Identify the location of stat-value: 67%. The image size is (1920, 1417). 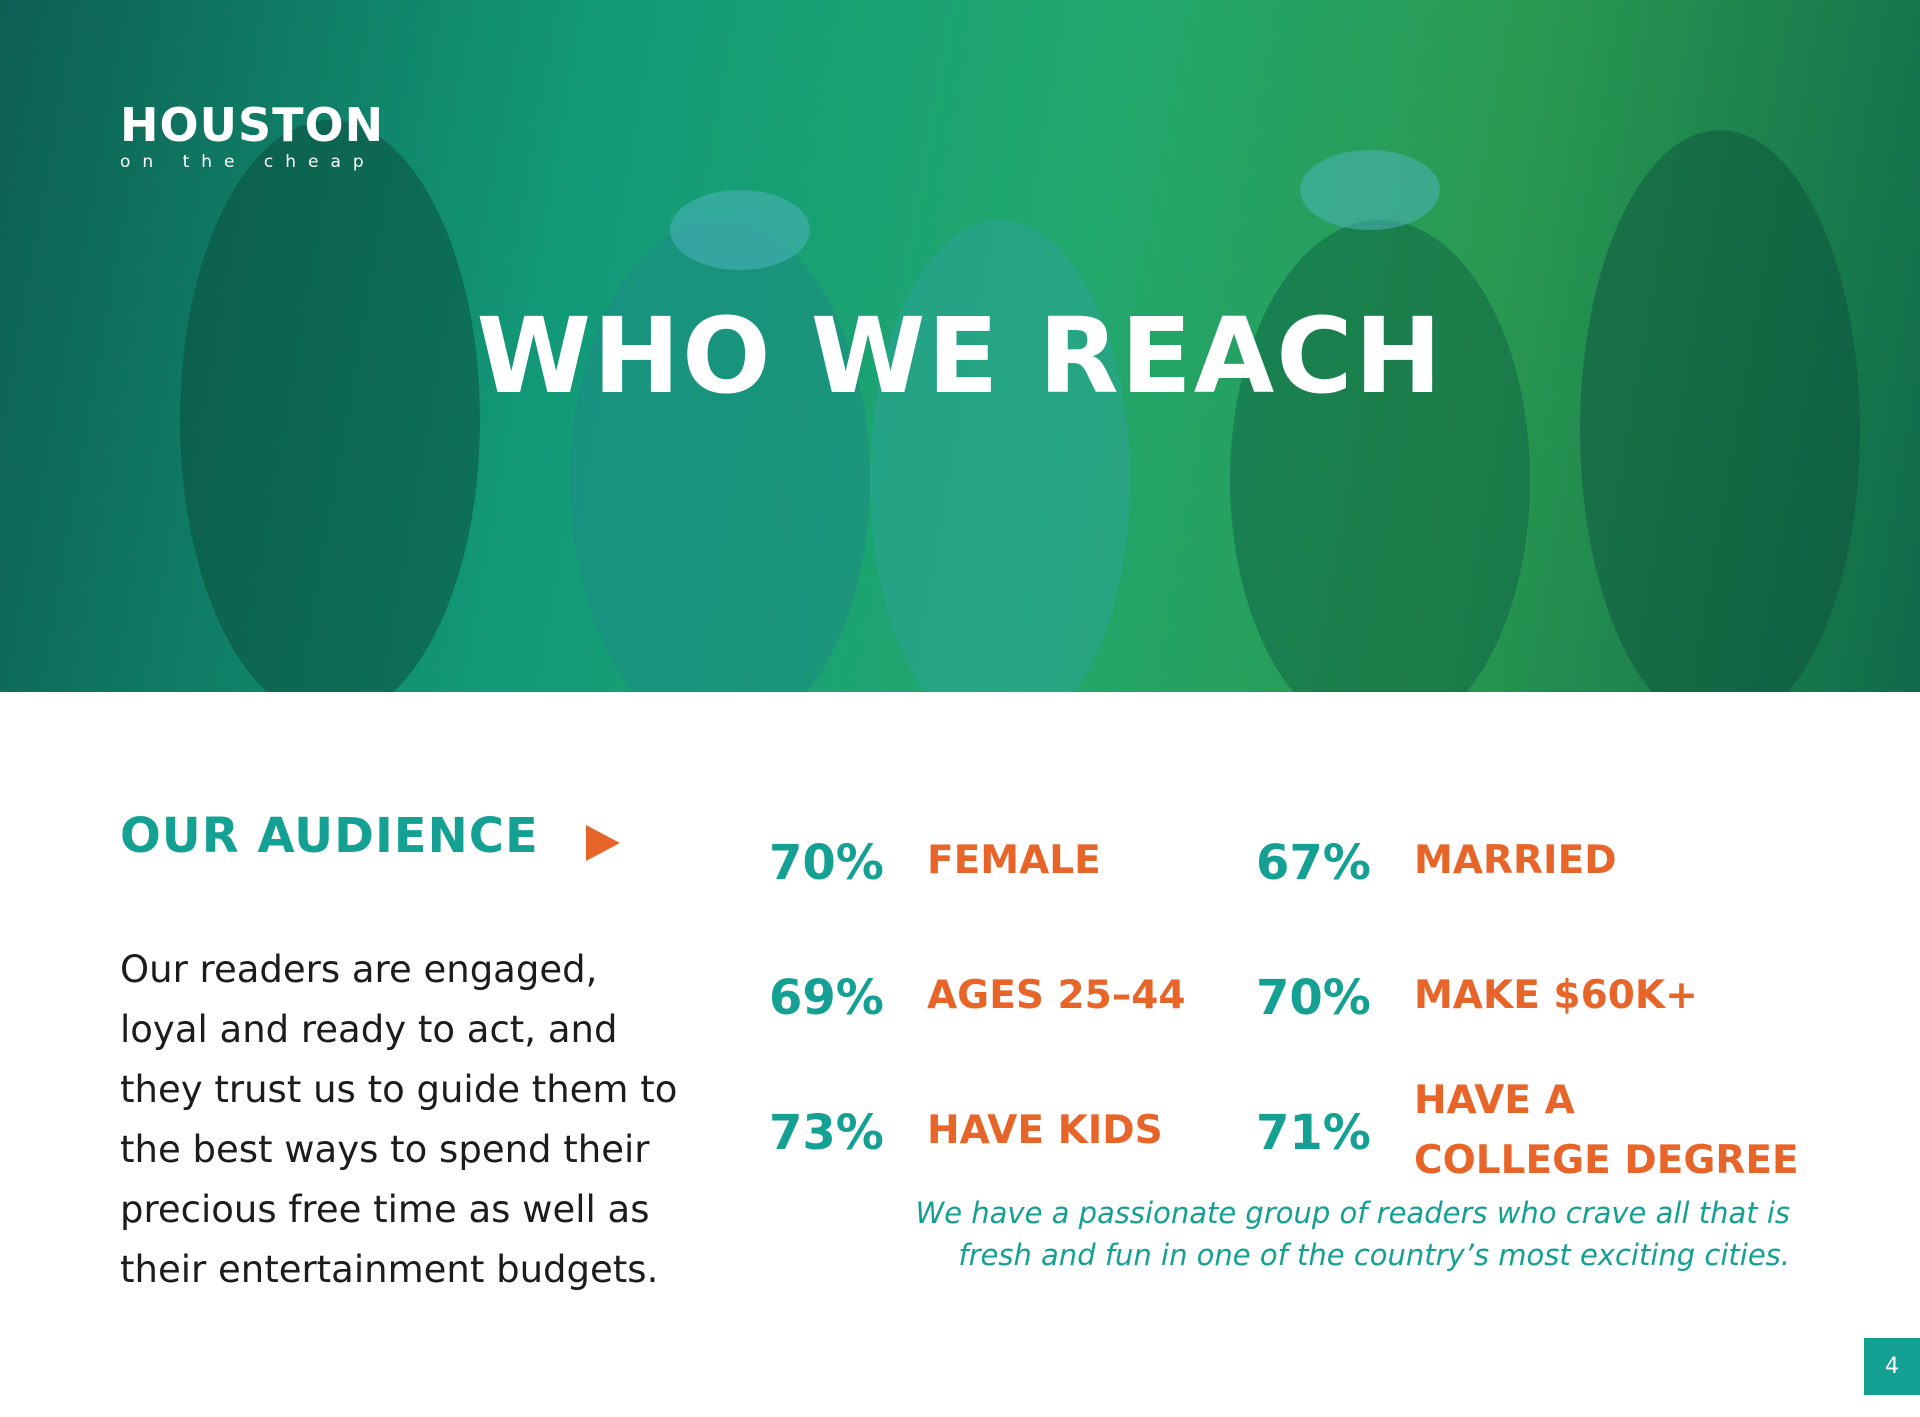
(1313, 863).